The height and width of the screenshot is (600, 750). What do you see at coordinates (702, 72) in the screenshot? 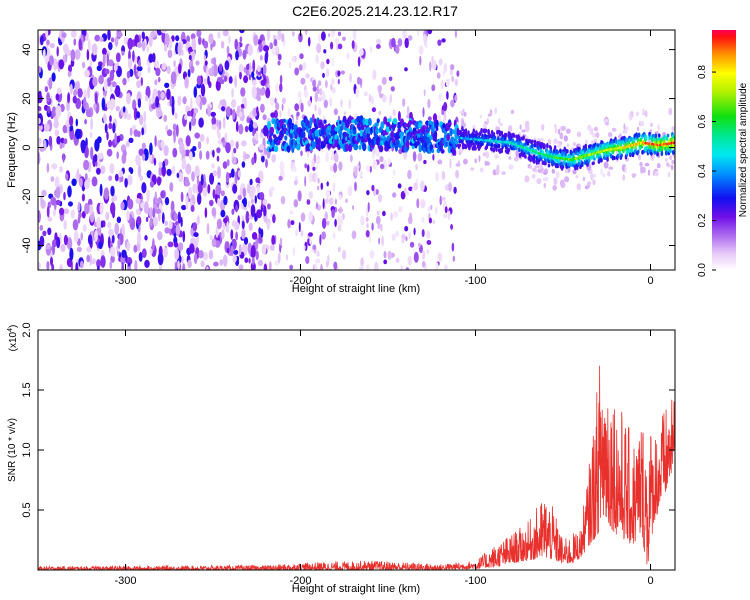
I see `colorbar-tick-label: 0.8` at bounding box center [702, 72].